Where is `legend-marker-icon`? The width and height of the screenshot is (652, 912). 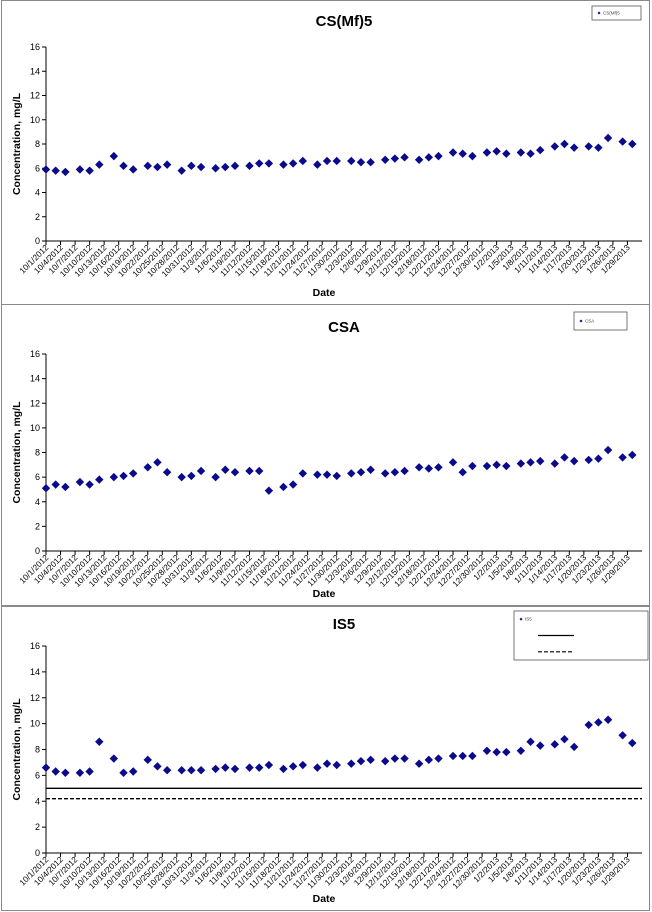
legend-marker-icon is located at coordinates (599, 13).